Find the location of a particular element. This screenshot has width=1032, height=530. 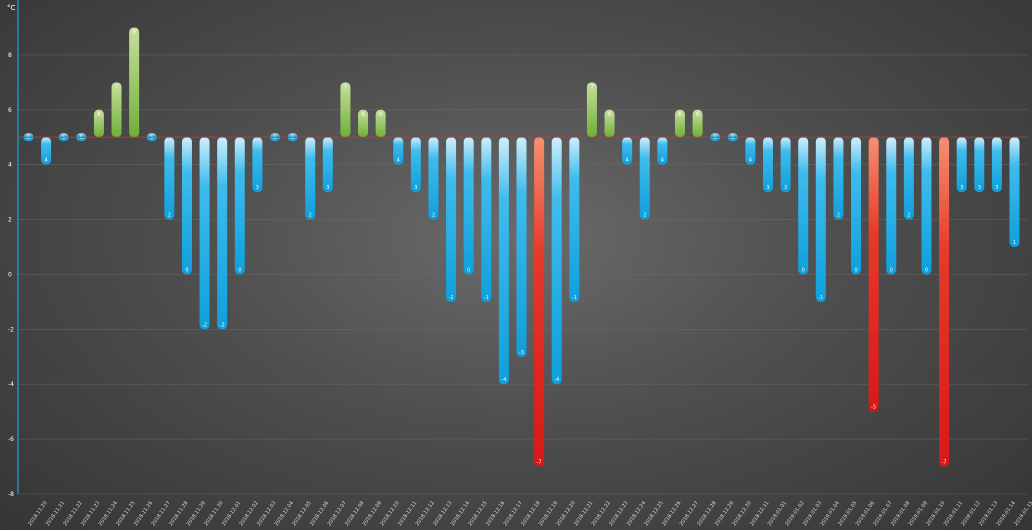

bar-value-label: 1 is located at coordinates (1014, 243).